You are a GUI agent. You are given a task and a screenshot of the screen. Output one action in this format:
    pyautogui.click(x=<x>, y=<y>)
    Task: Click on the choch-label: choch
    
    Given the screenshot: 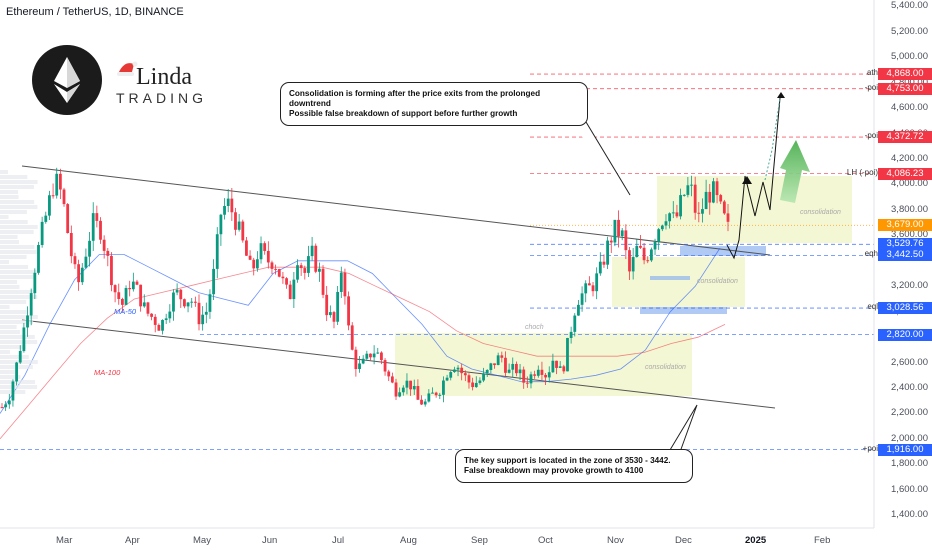 What is the action you would take?
    pyautogui.click(x=534, y=327)
    